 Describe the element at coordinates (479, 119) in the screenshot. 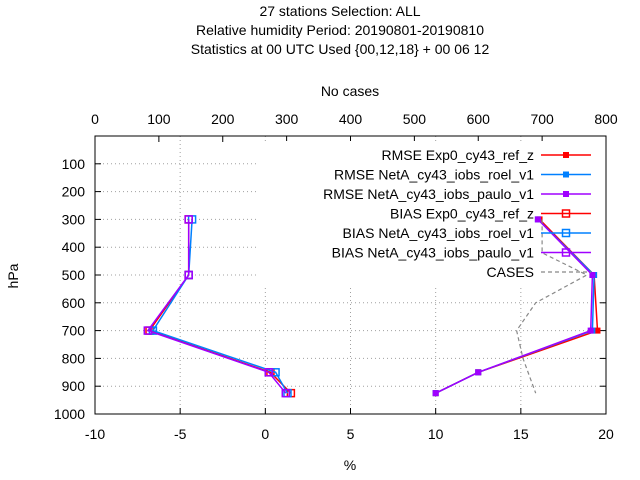

I see `x2-tick-label: 600` at that location.